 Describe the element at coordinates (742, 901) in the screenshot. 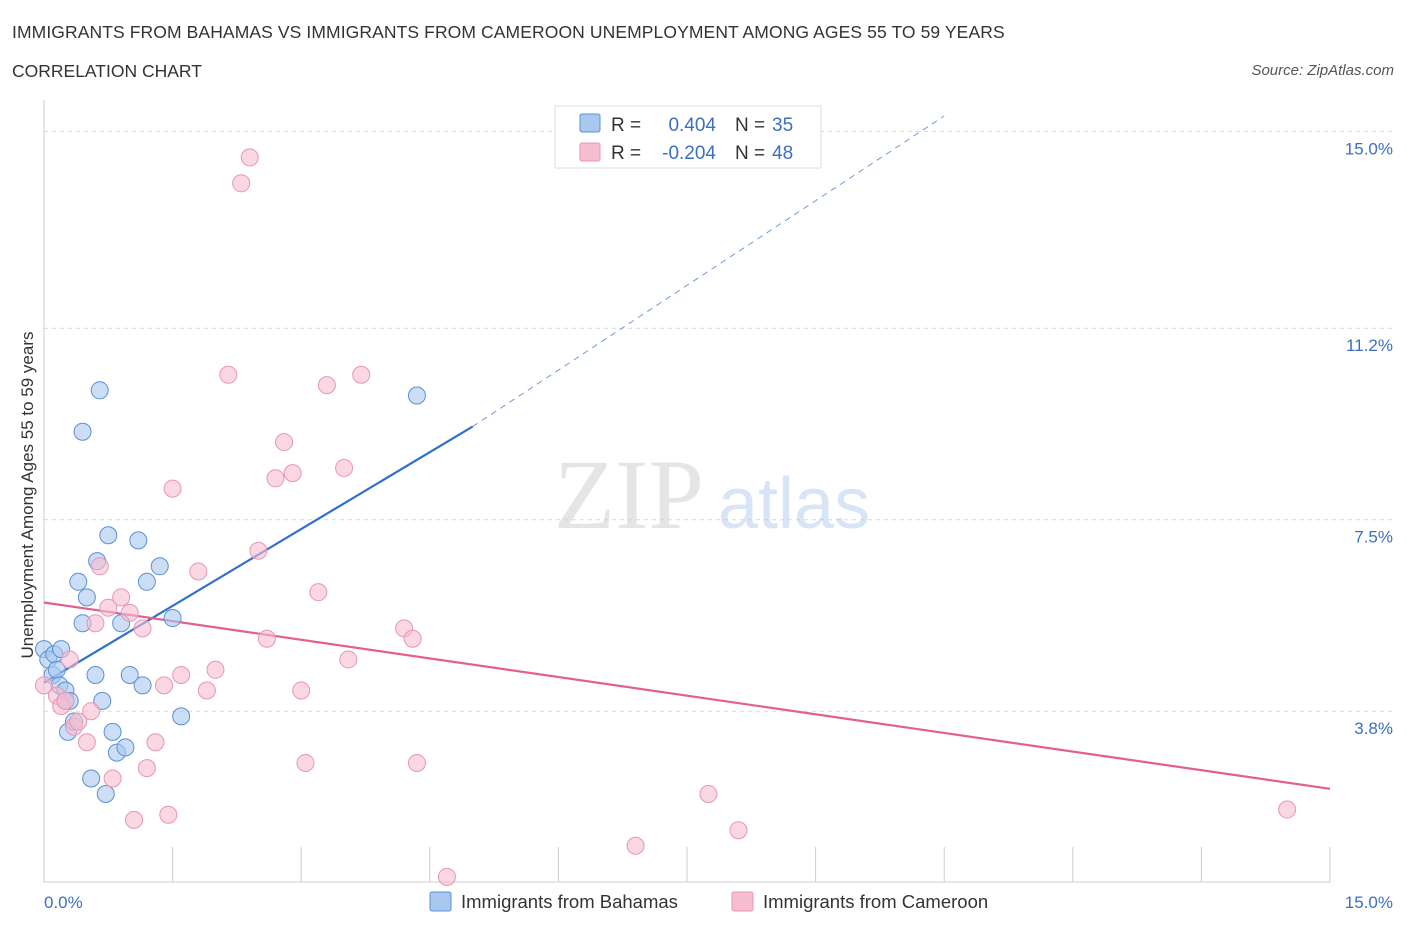

I see `series-legend-swatch-cameroon` at that location.